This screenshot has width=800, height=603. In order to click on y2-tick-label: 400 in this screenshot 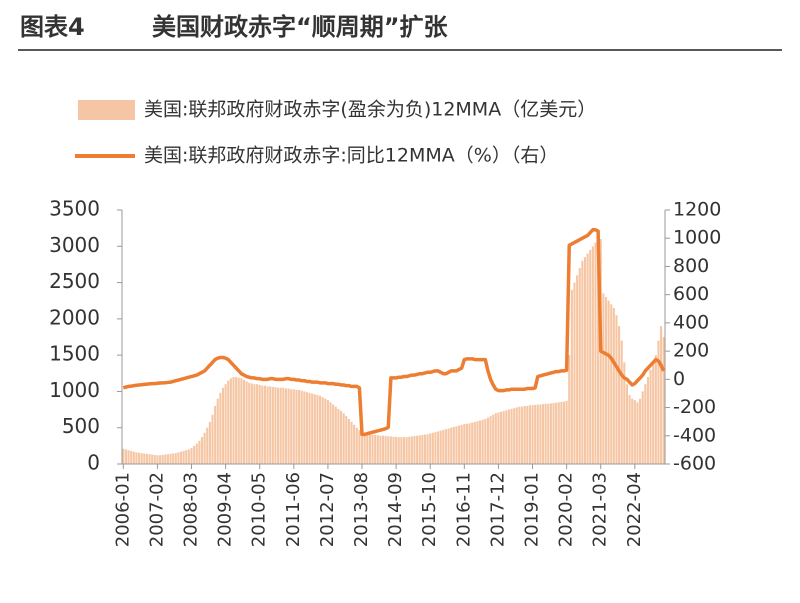, I will do `click(691, 322)`.